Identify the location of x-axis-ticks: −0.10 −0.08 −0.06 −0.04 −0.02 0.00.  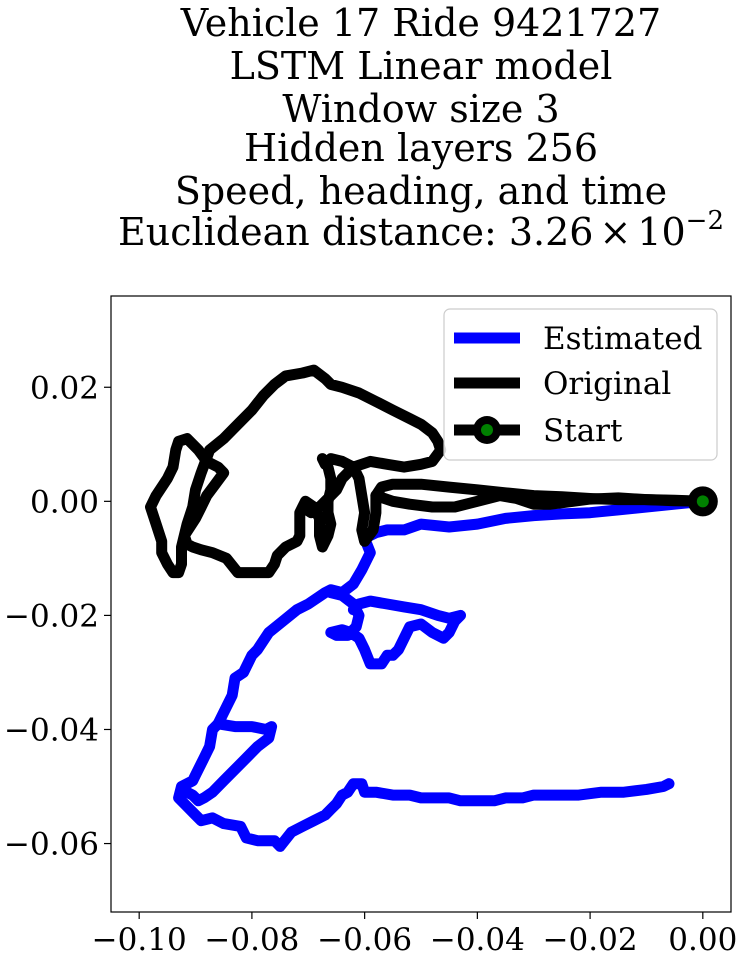
(414, 935).